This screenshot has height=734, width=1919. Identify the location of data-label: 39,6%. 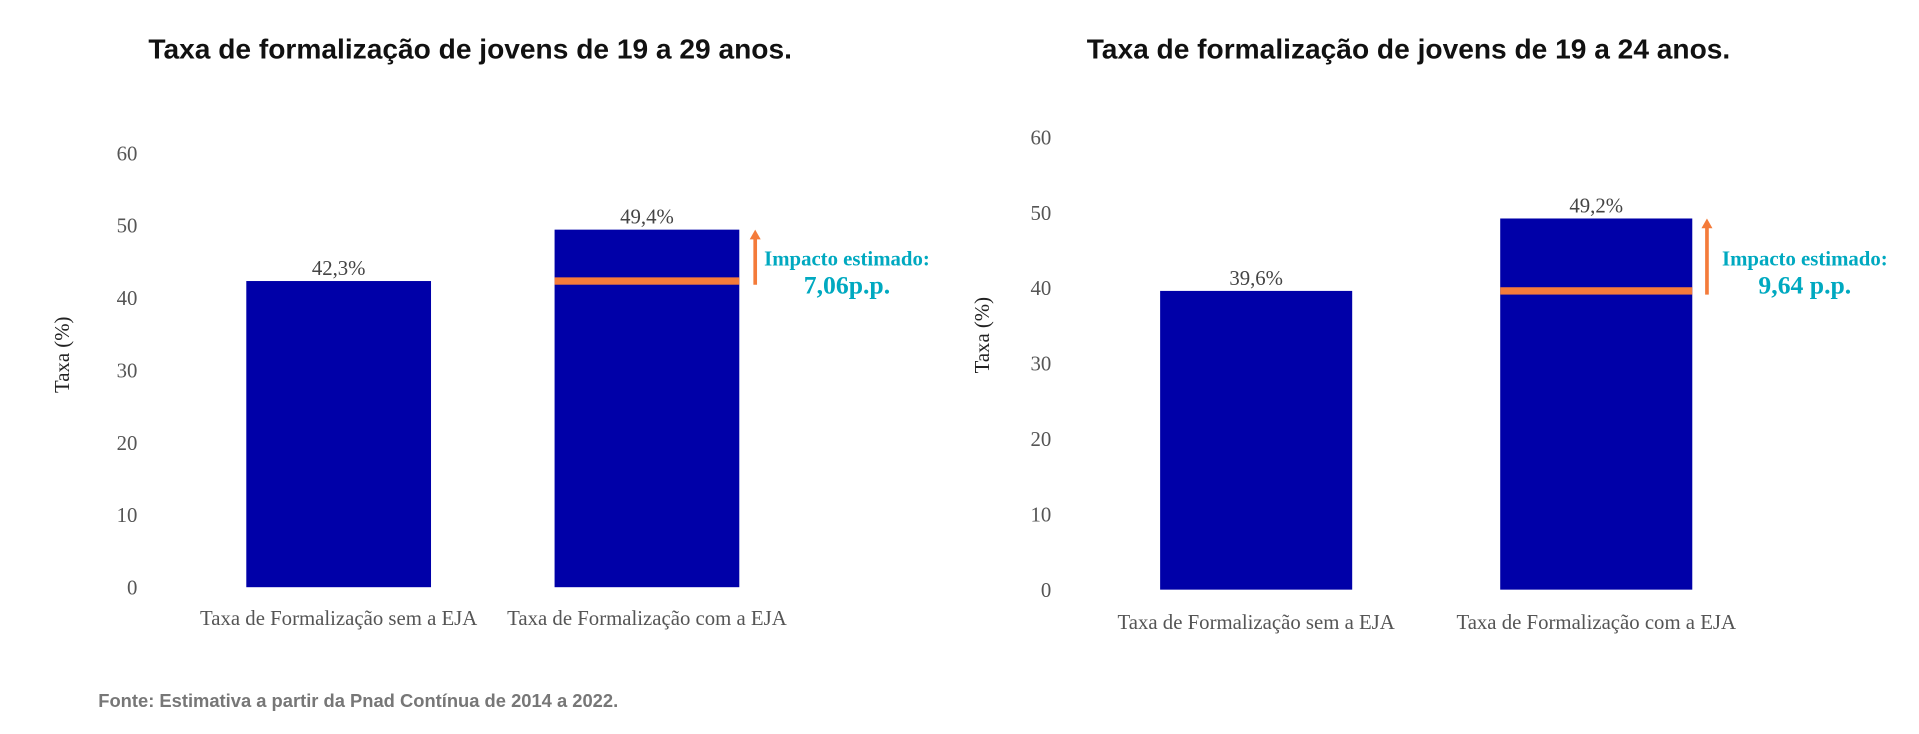
(1256, 278).